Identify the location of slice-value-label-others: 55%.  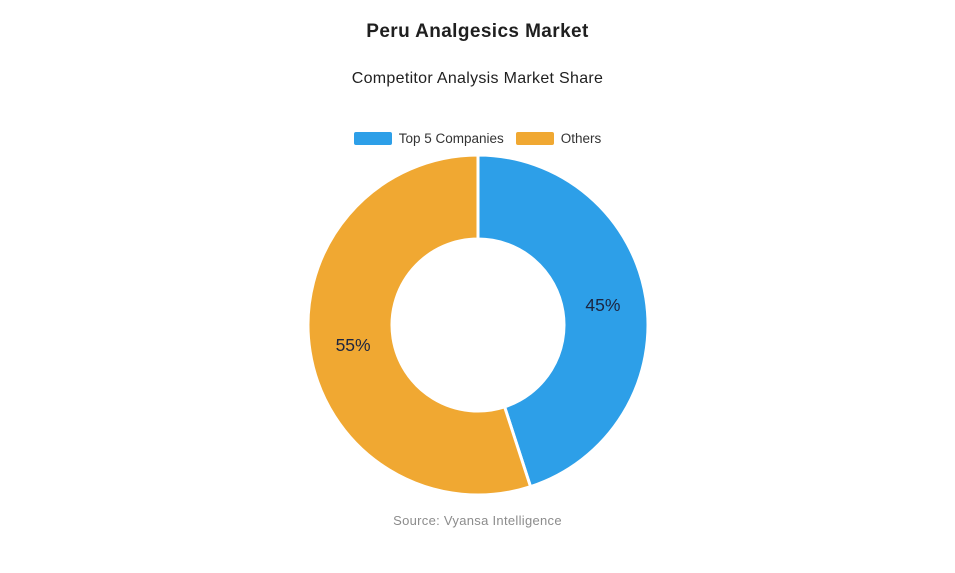
(353, 345).